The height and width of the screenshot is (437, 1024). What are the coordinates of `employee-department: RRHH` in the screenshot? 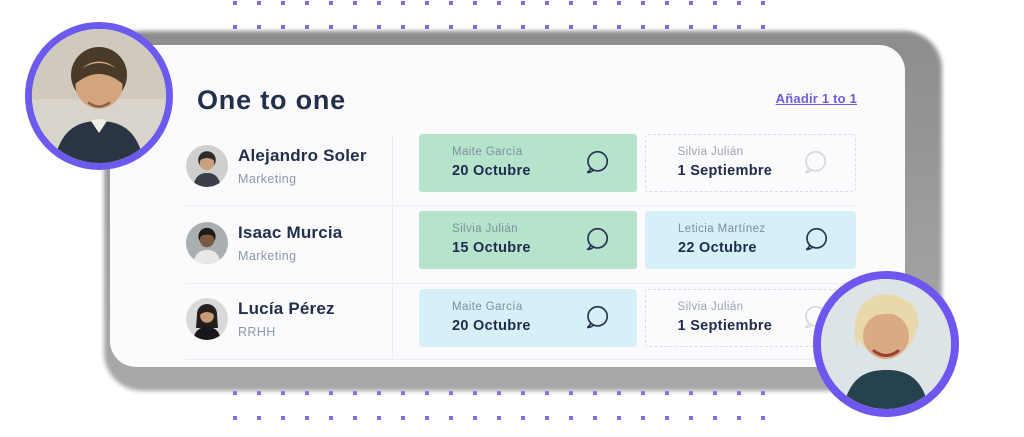 It's located at (257, 332).